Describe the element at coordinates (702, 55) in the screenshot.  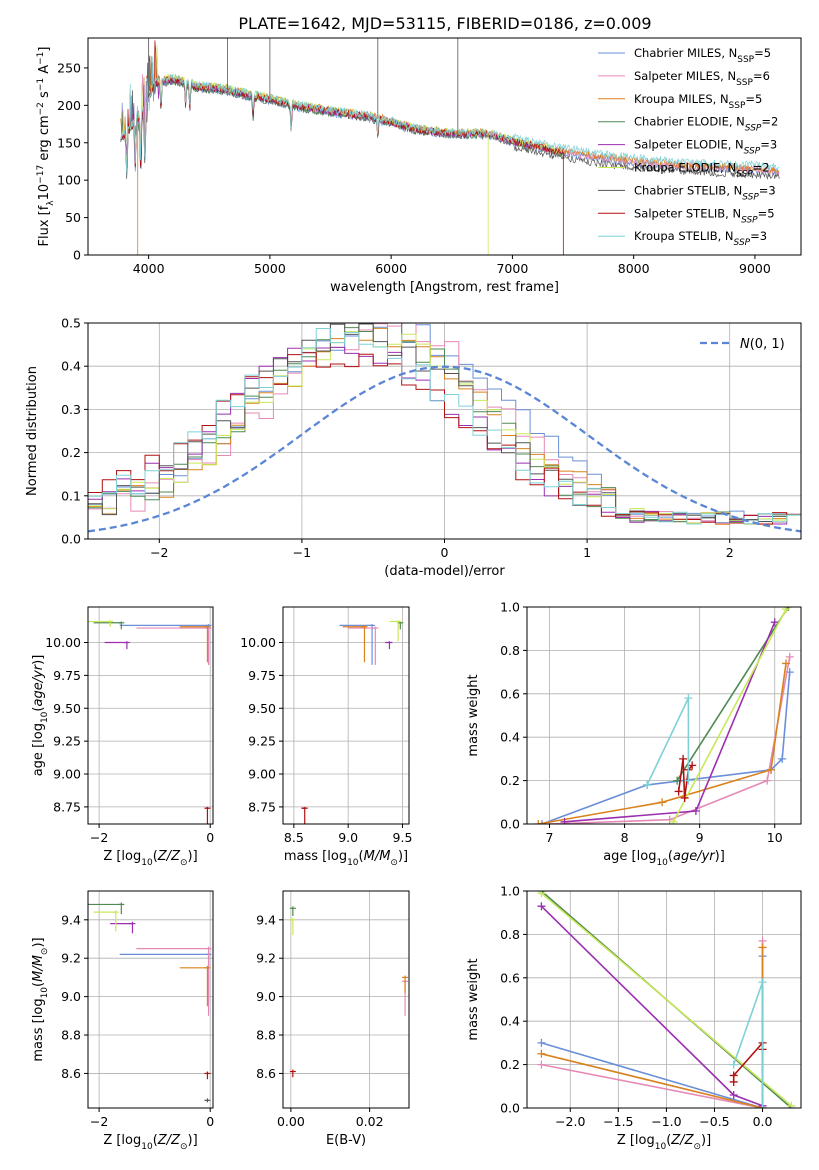
I see `legend-entry: Chabrier MILES, NSSP=5` at that location.